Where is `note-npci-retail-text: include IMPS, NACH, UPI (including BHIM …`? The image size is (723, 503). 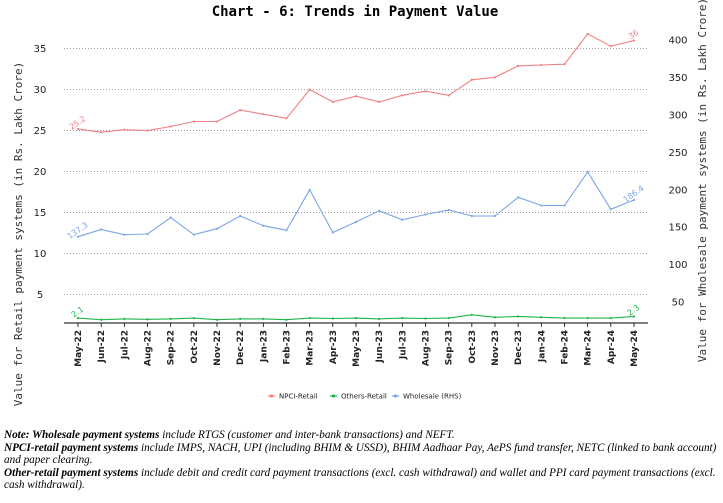
note-npci-retail-text: include IMPS, NACH, UPI (including BHIM … is located at coordinates (360, 454).